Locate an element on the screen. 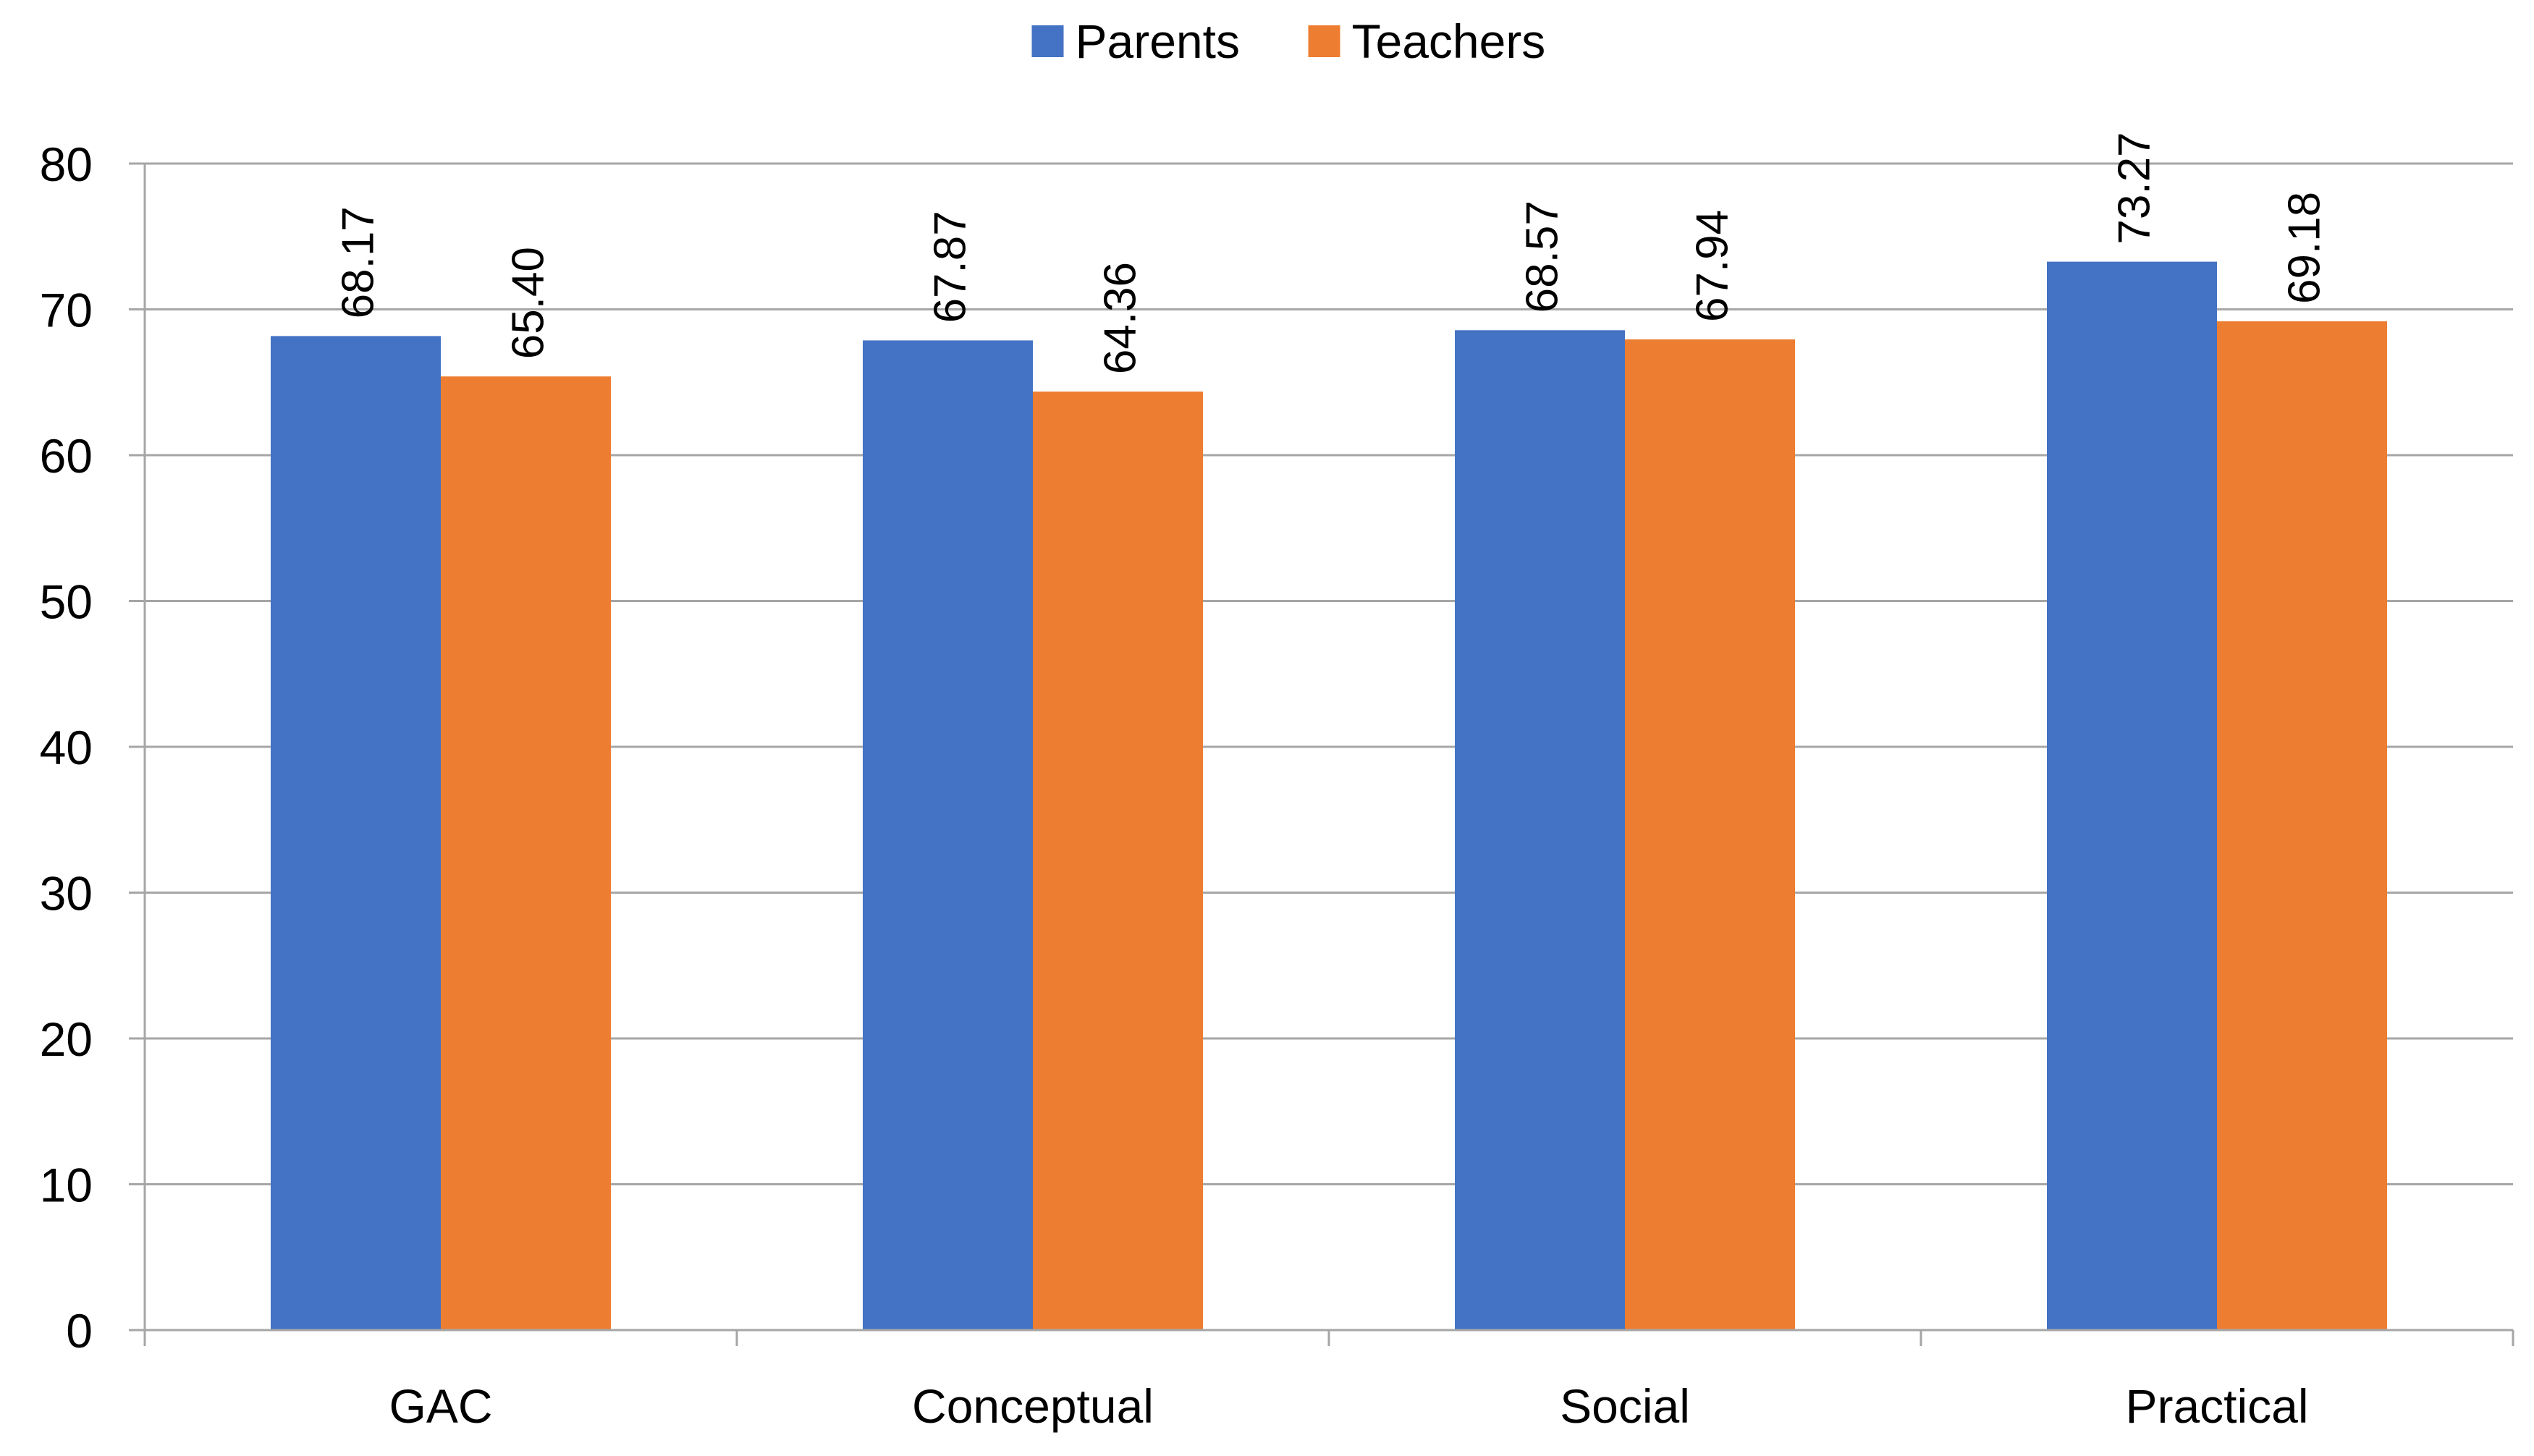 This screenshot has width=2534, height=1456. x-tick-label: Conceptual is located at coordinates (1033, 1406).